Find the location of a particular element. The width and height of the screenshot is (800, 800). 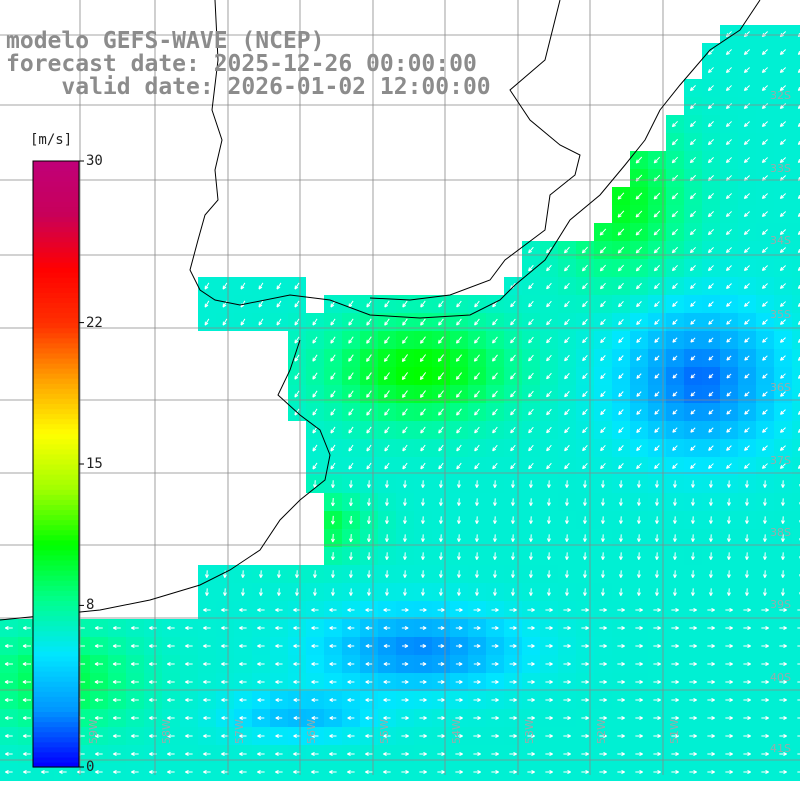

longitude-label: 59W is located at coordinates (93, 731).